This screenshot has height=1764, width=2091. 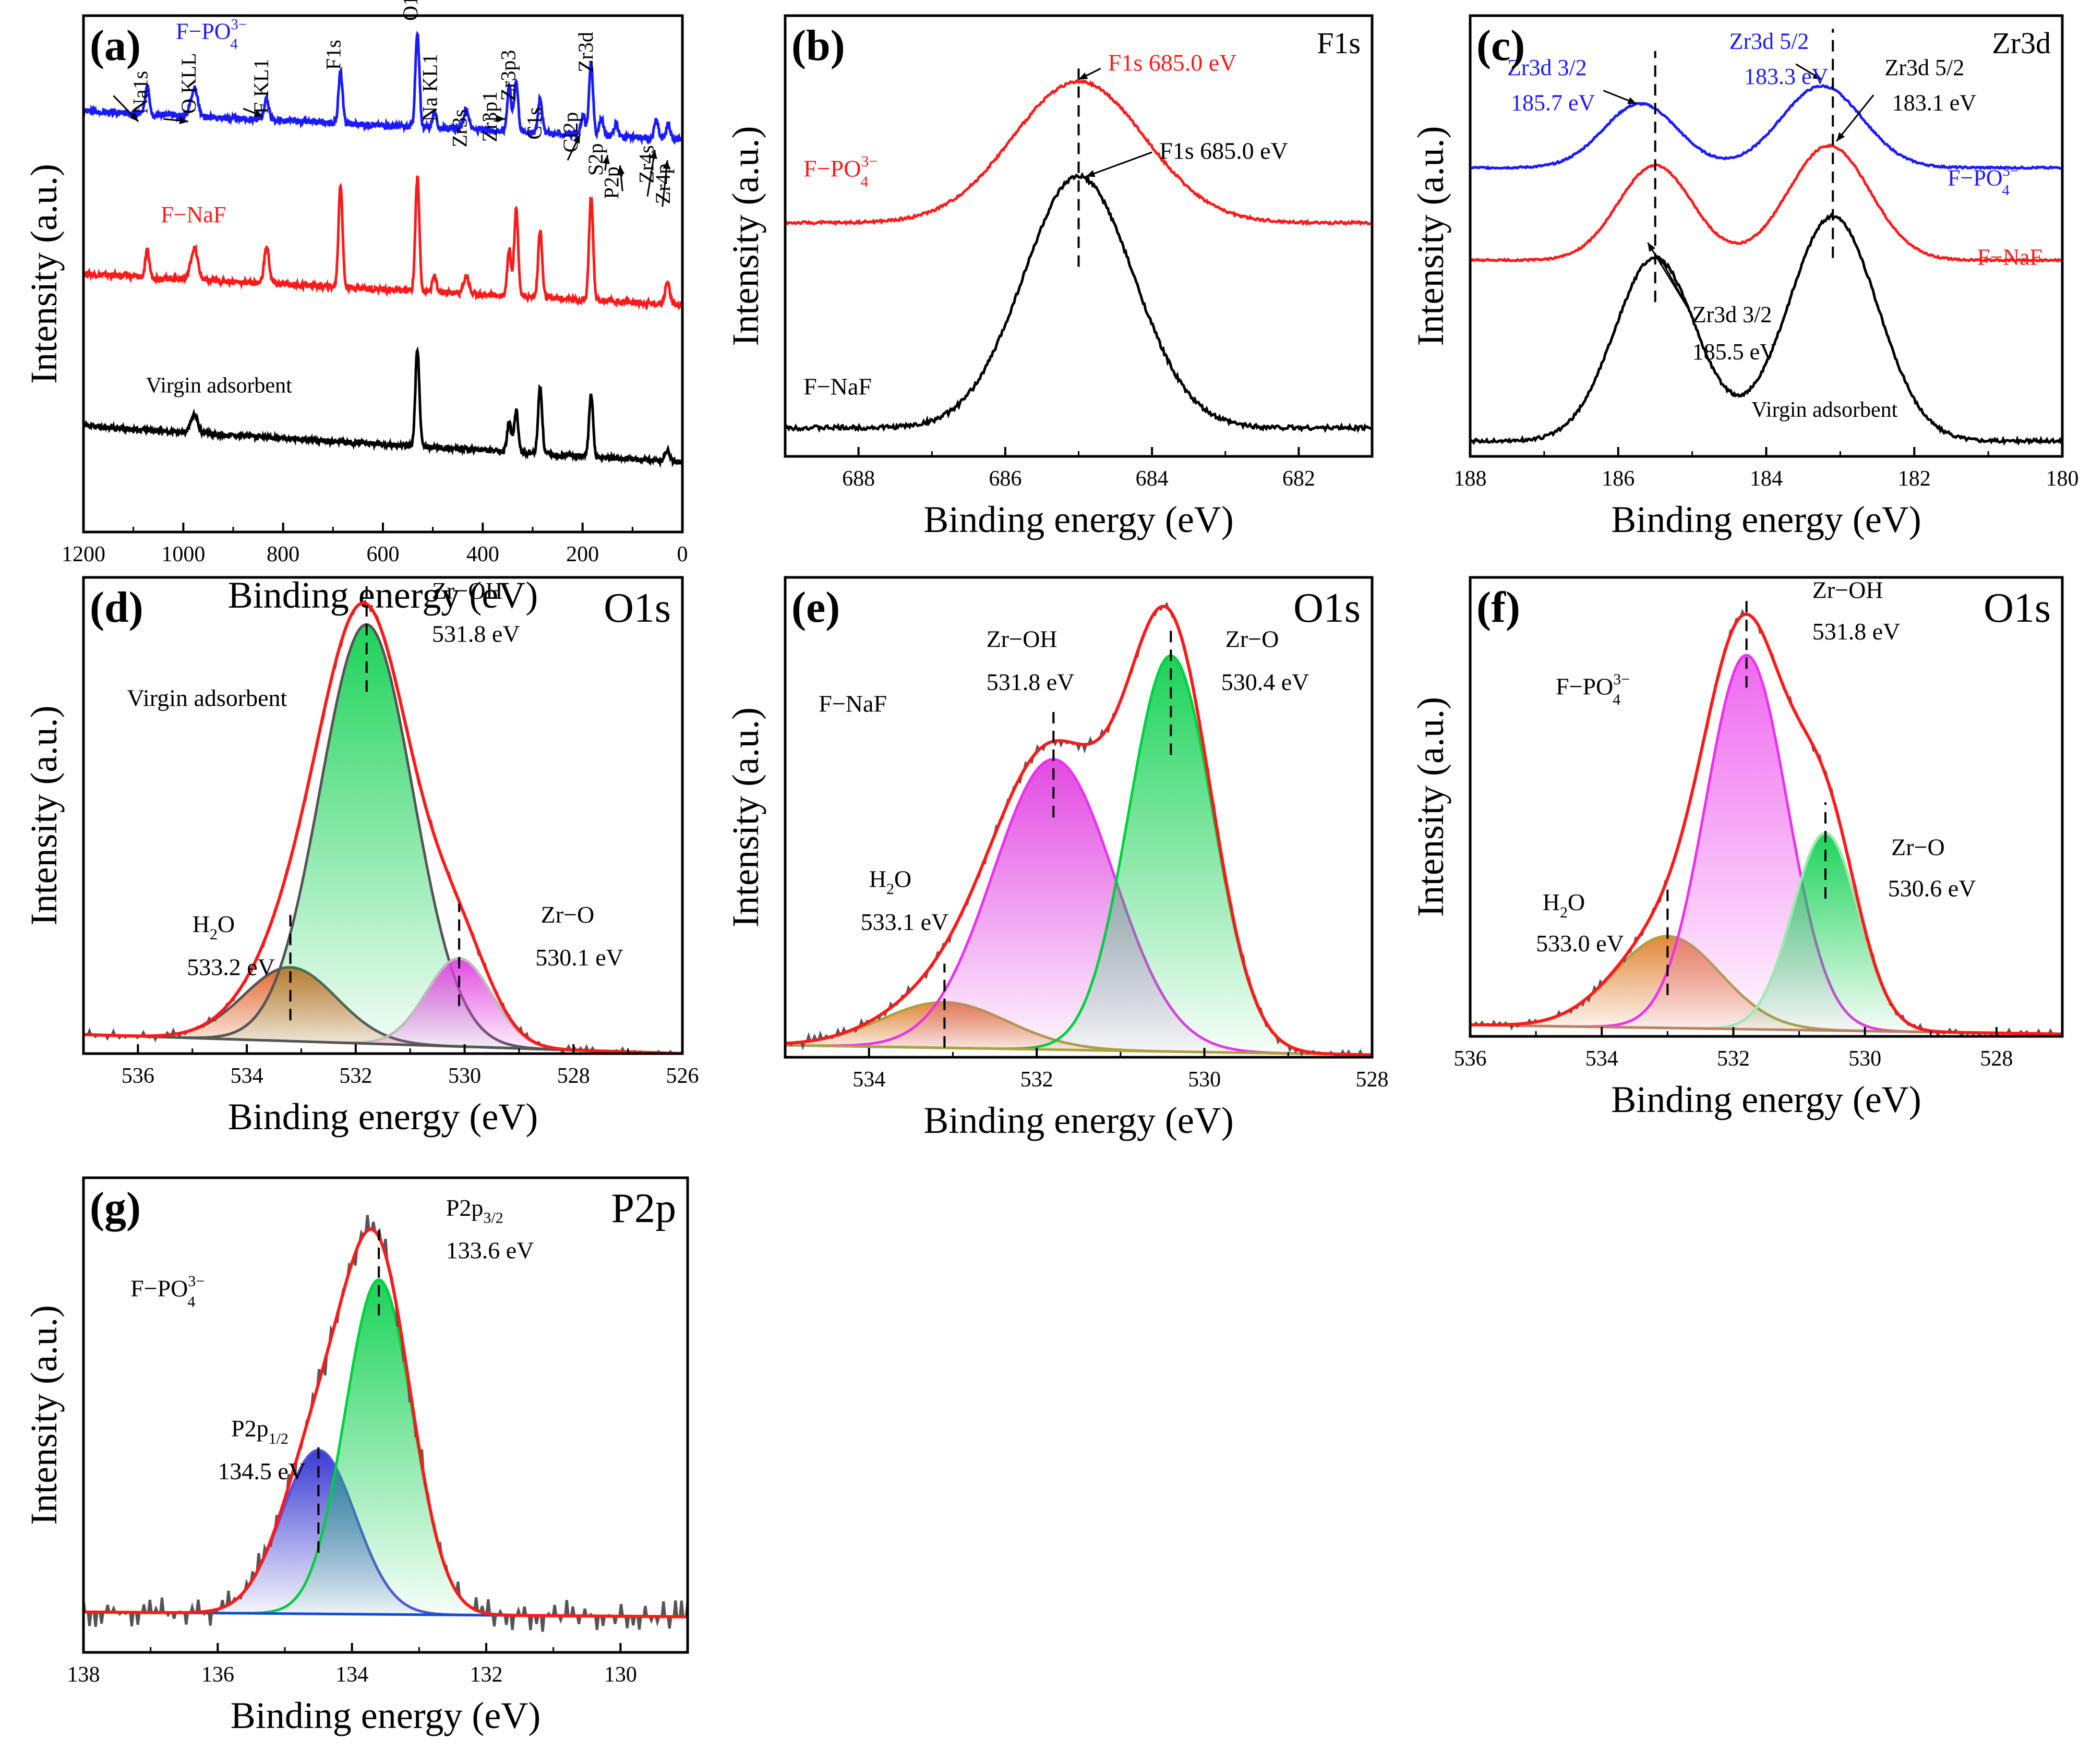 I want to click on annotation-label: F−NaF, so click(x=2009, y=257).